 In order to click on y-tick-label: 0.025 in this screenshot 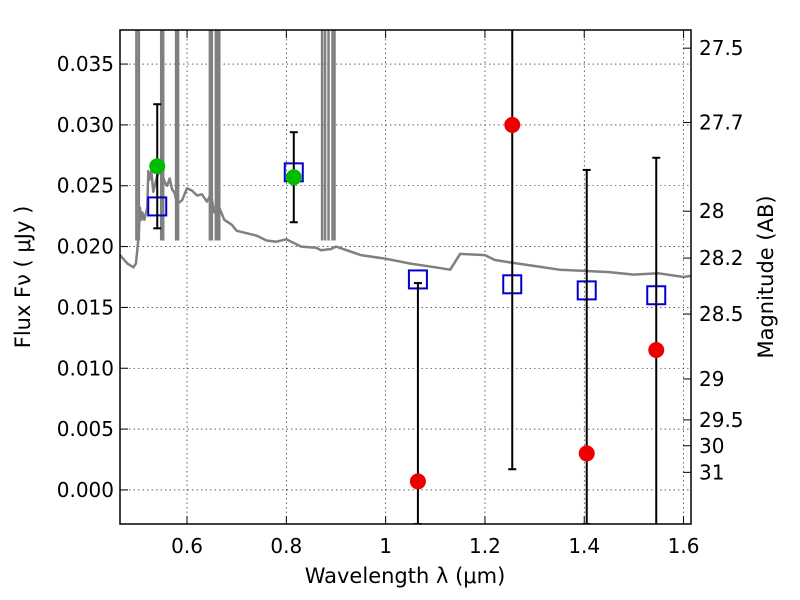, I will do `click(85, 186)`.